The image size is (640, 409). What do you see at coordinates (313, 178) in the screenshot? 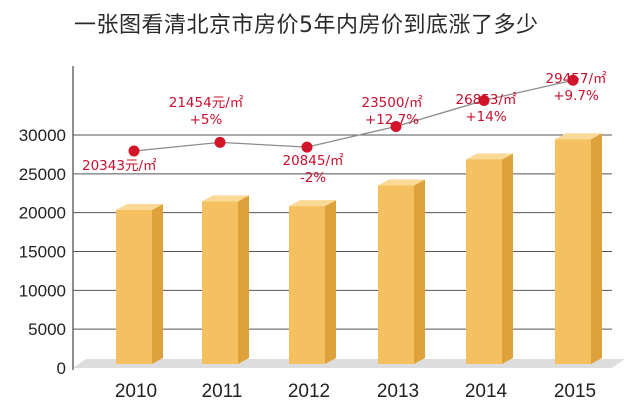
I see `data-label-change: -2%` at bounding box center [313, 178].